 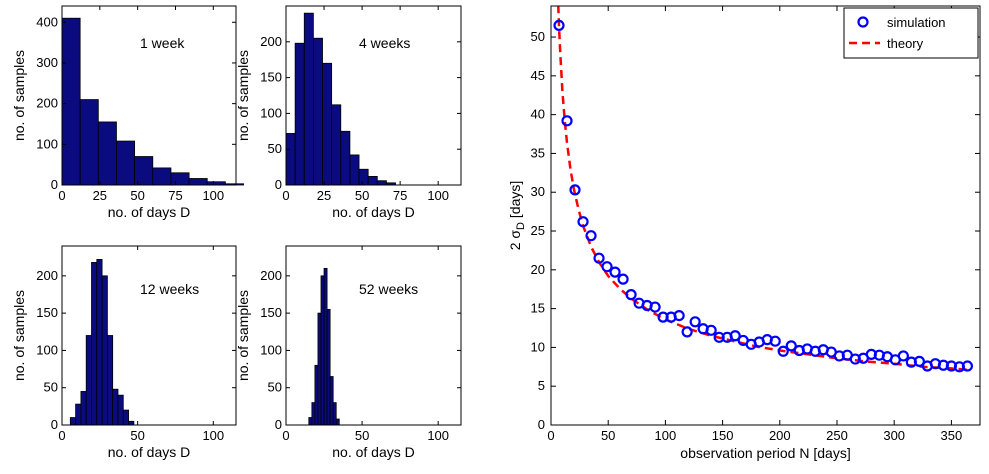 I want to click on y-tick-label: 30, so click(x=538, y=191).